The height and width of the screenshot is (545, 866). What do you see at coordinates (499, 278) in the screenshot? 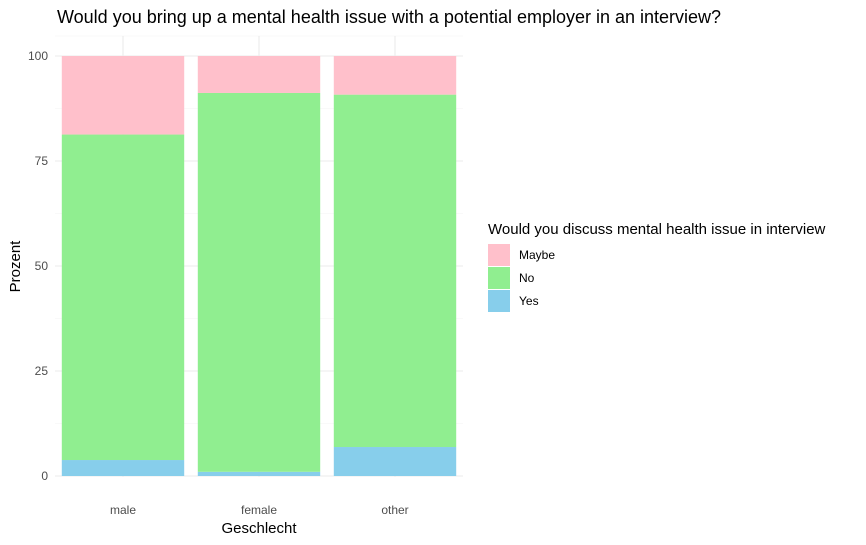
I see `legend-swatch-no` at bounding box center [499, 278].